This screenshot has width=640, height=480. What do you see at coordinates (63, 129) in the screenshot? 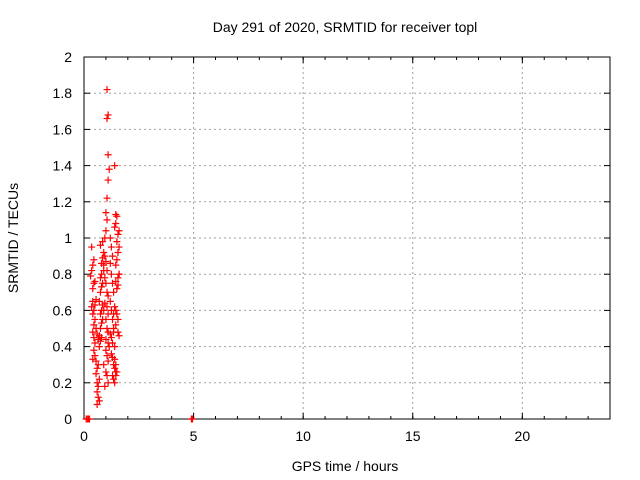
I see `y-tick-label: 1.6` at bounding box center [63, 129].